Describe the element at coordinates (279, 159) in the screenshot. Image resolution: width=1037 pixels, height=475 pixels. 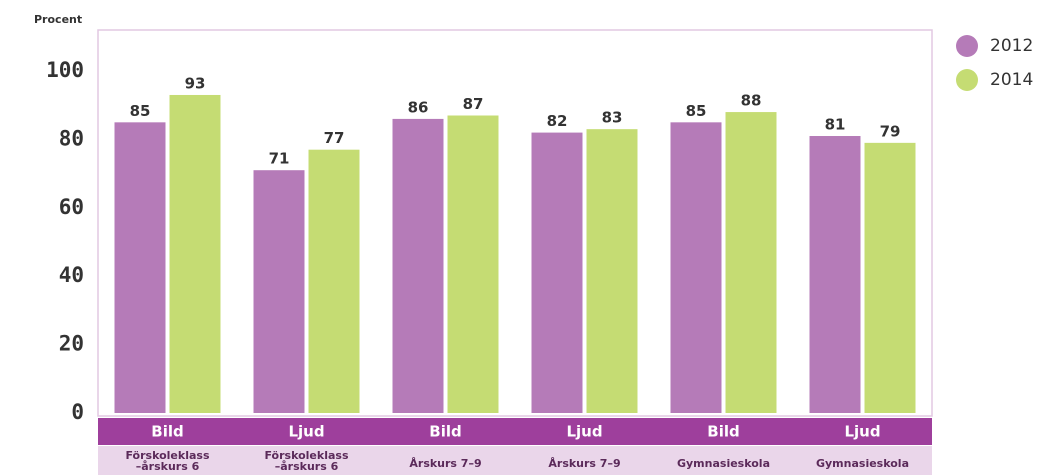
I see `value-label: 71` at that location.